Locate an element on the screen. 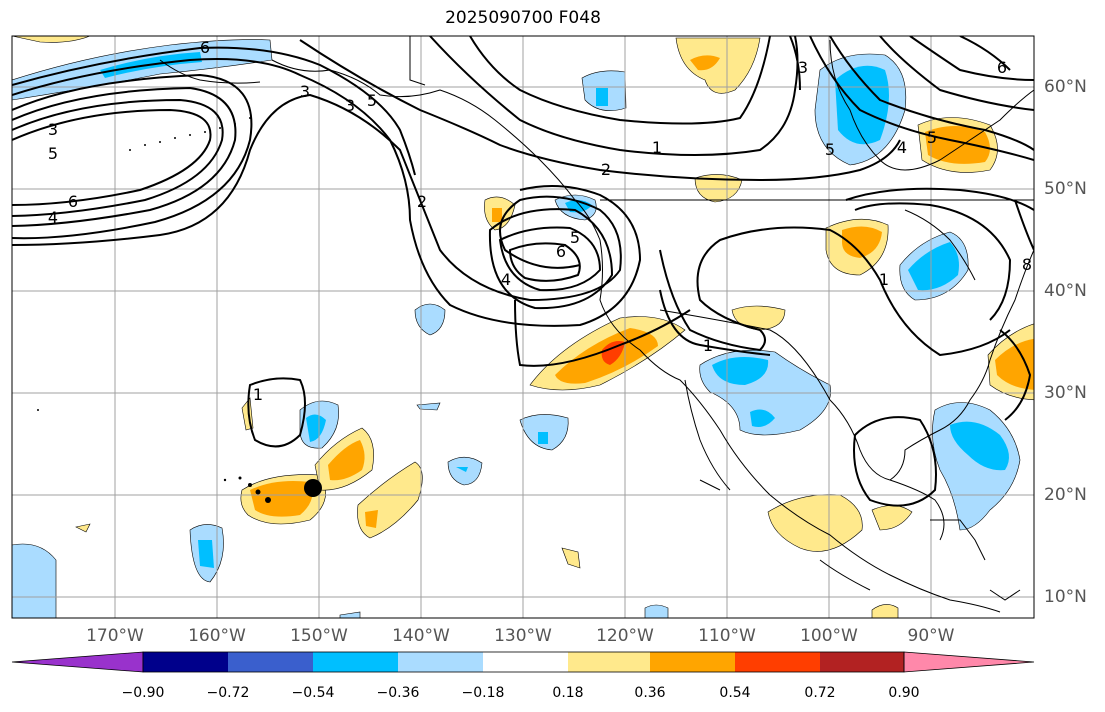  colorbar-tick-label: −0.36 is located at coordinates (398, 693).